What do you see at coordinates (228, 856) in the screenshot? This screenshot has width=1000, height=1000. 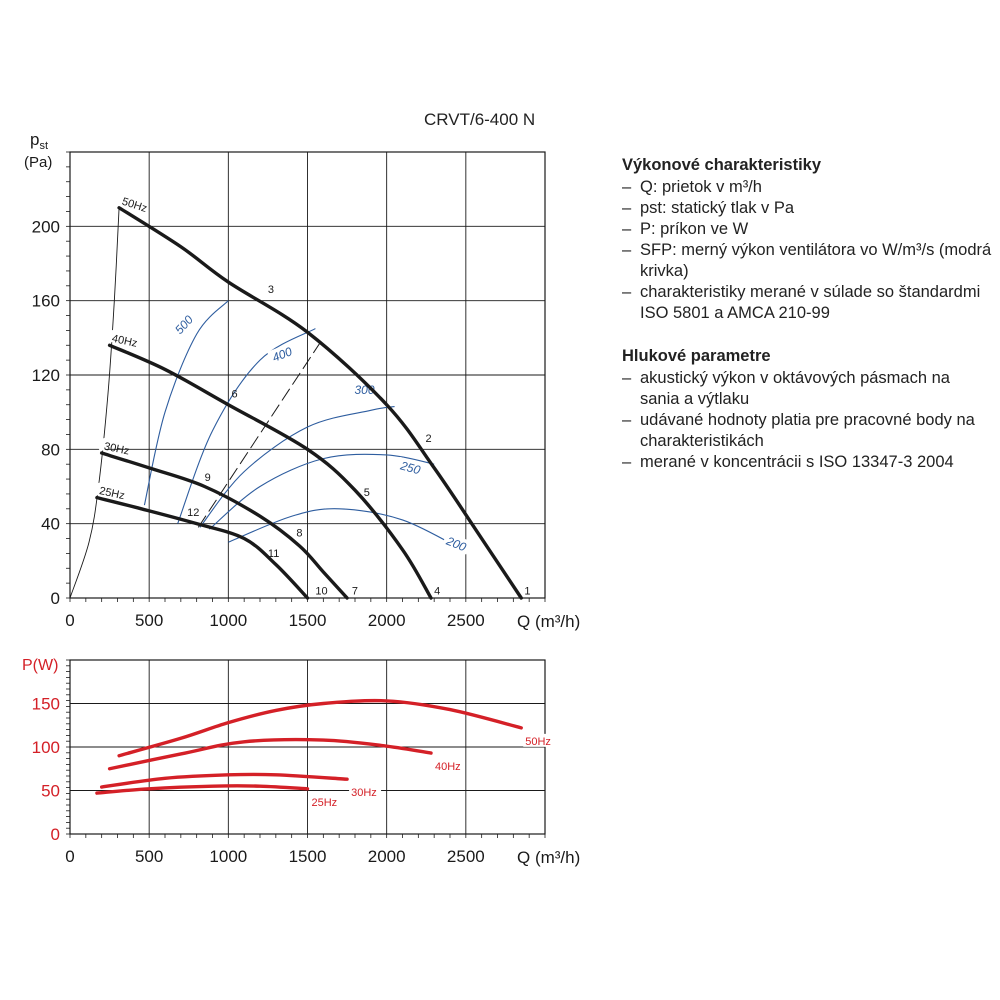 I see `power-x-tick-label: 1000` at bounding box center [228, 856].